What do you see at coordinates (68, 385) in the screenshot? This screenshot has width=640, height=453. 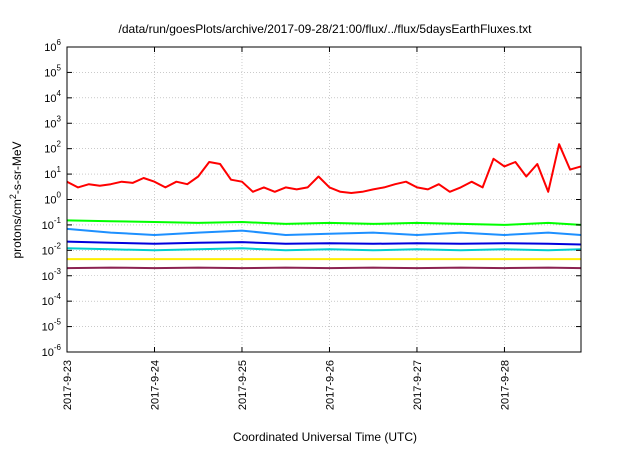 I see `x-tick-label: 2017-9-23` at bounding box center [68, 385].